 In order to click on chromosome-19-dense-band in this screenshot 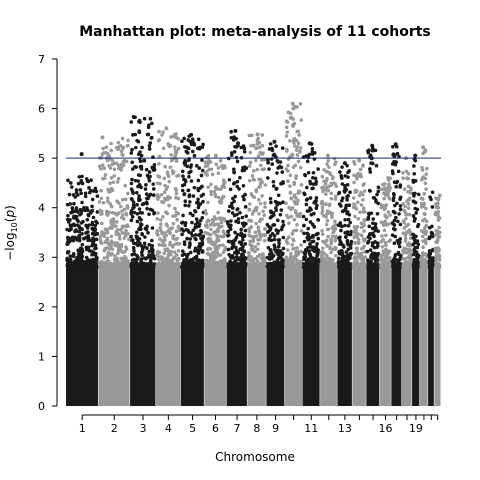, I will do `click(416, 334)`.